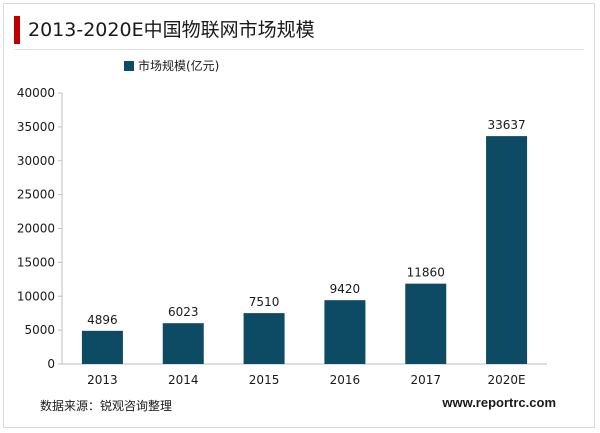 This screenshot has height=433, width=600. What do you see at coordinates (36, 262) in the screenshot?
I see `y-tick-label: 15000` at bounding box center [36, 262].